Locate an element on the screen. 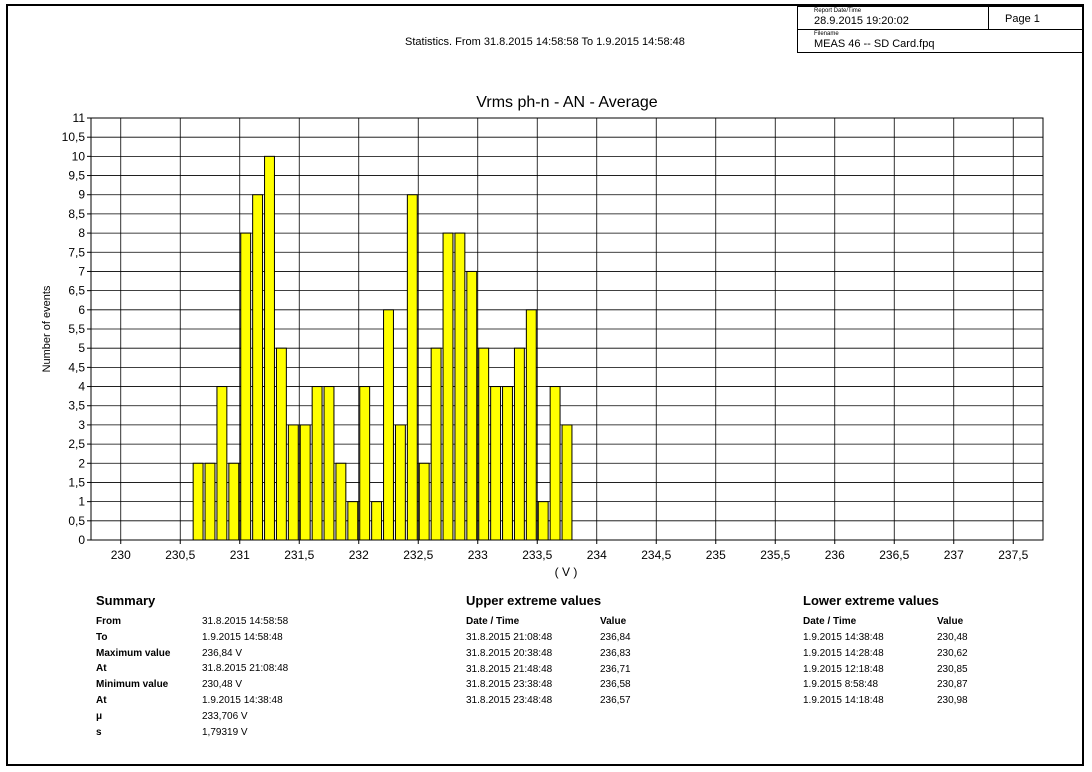 This screenshot has height=772, width=1092. extreme-value: 230,48 is located at coordinates (952, 637).